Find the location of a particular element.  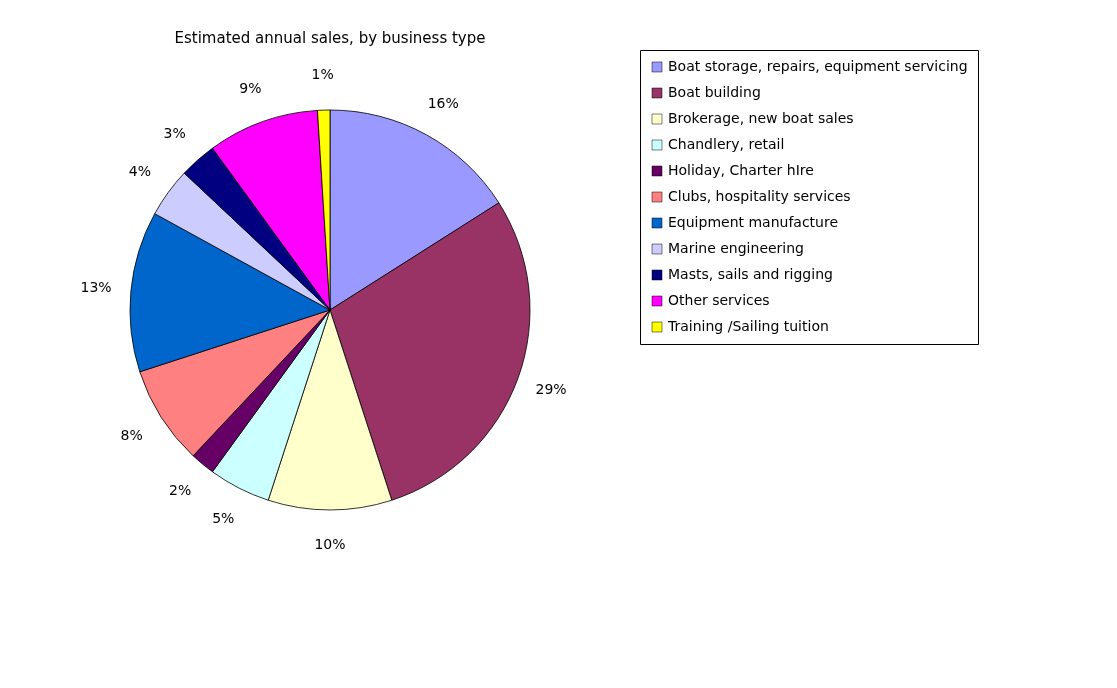

legend-label: Clubs, hospitality services is located at coordinates (759, 196).